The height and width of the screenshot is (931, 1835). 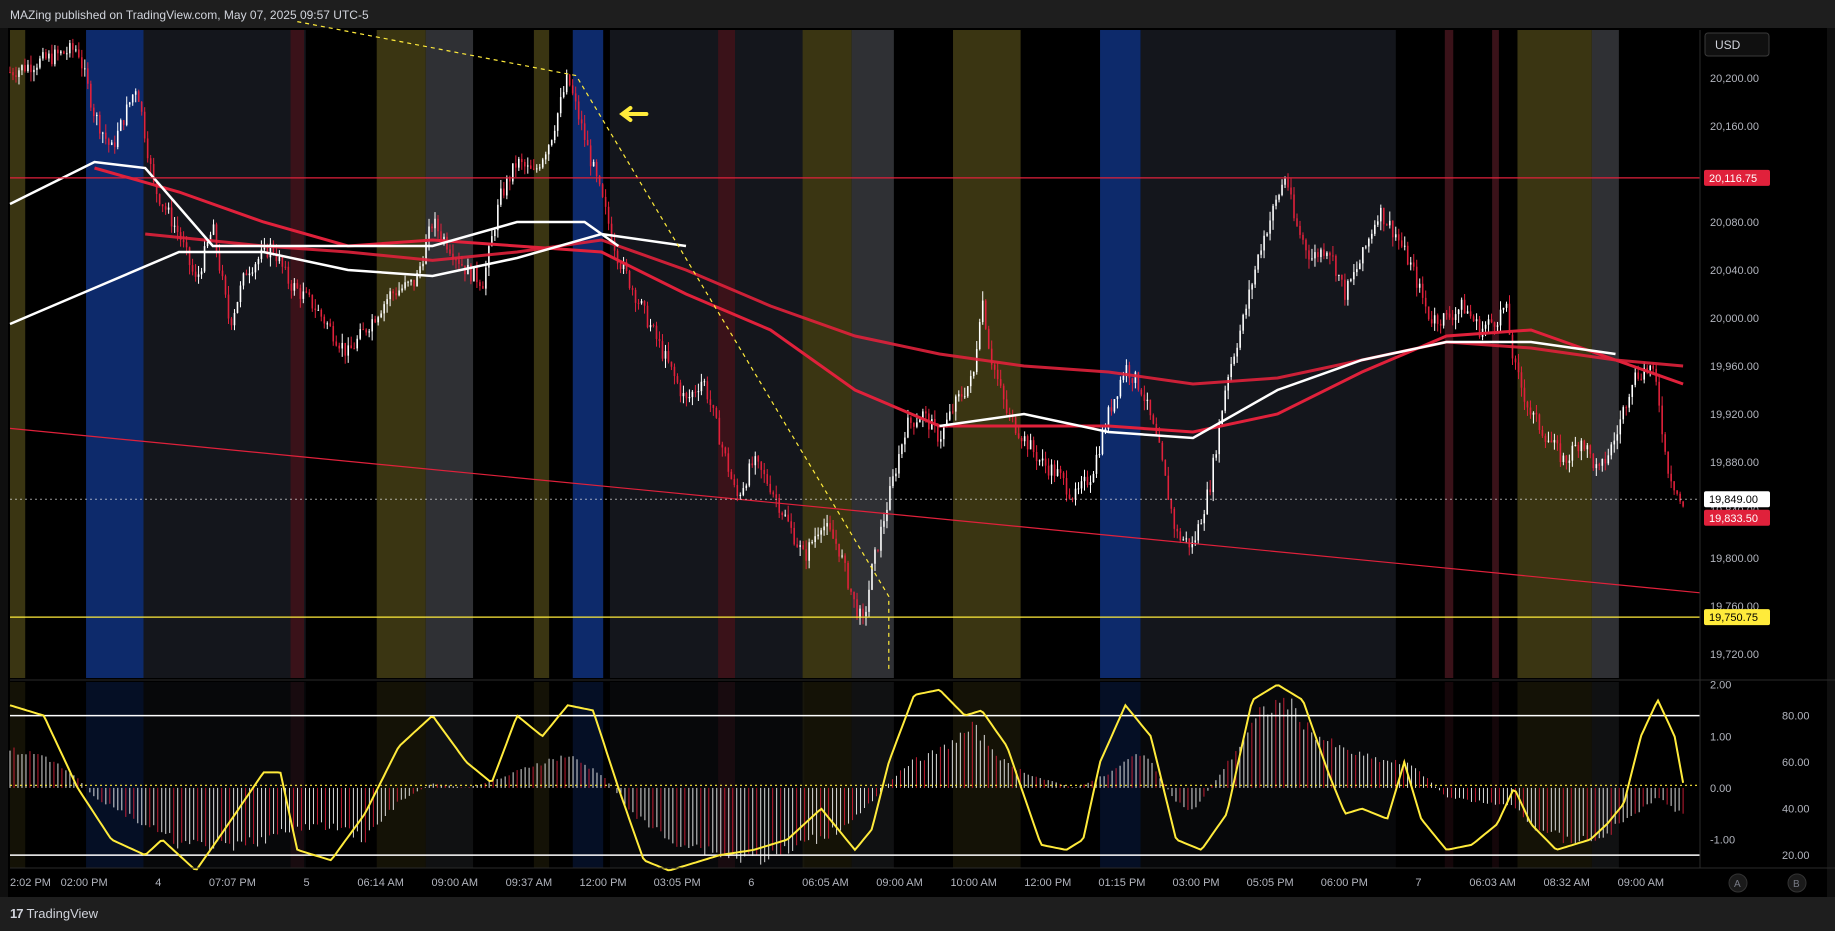 I want to click on session-band, so click(x=449, y=354).